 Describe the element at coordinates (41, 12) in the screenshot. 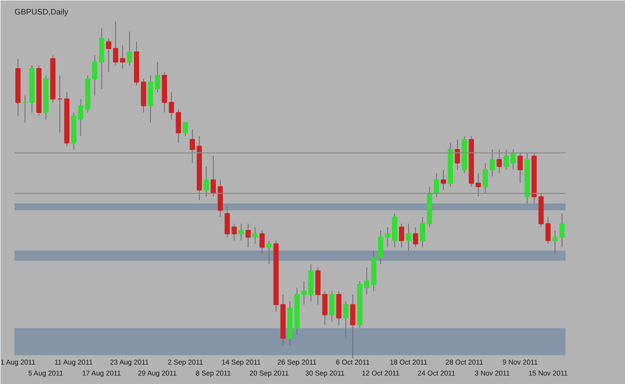

I see `chart-title: GBPUSD,Daily` at that location.